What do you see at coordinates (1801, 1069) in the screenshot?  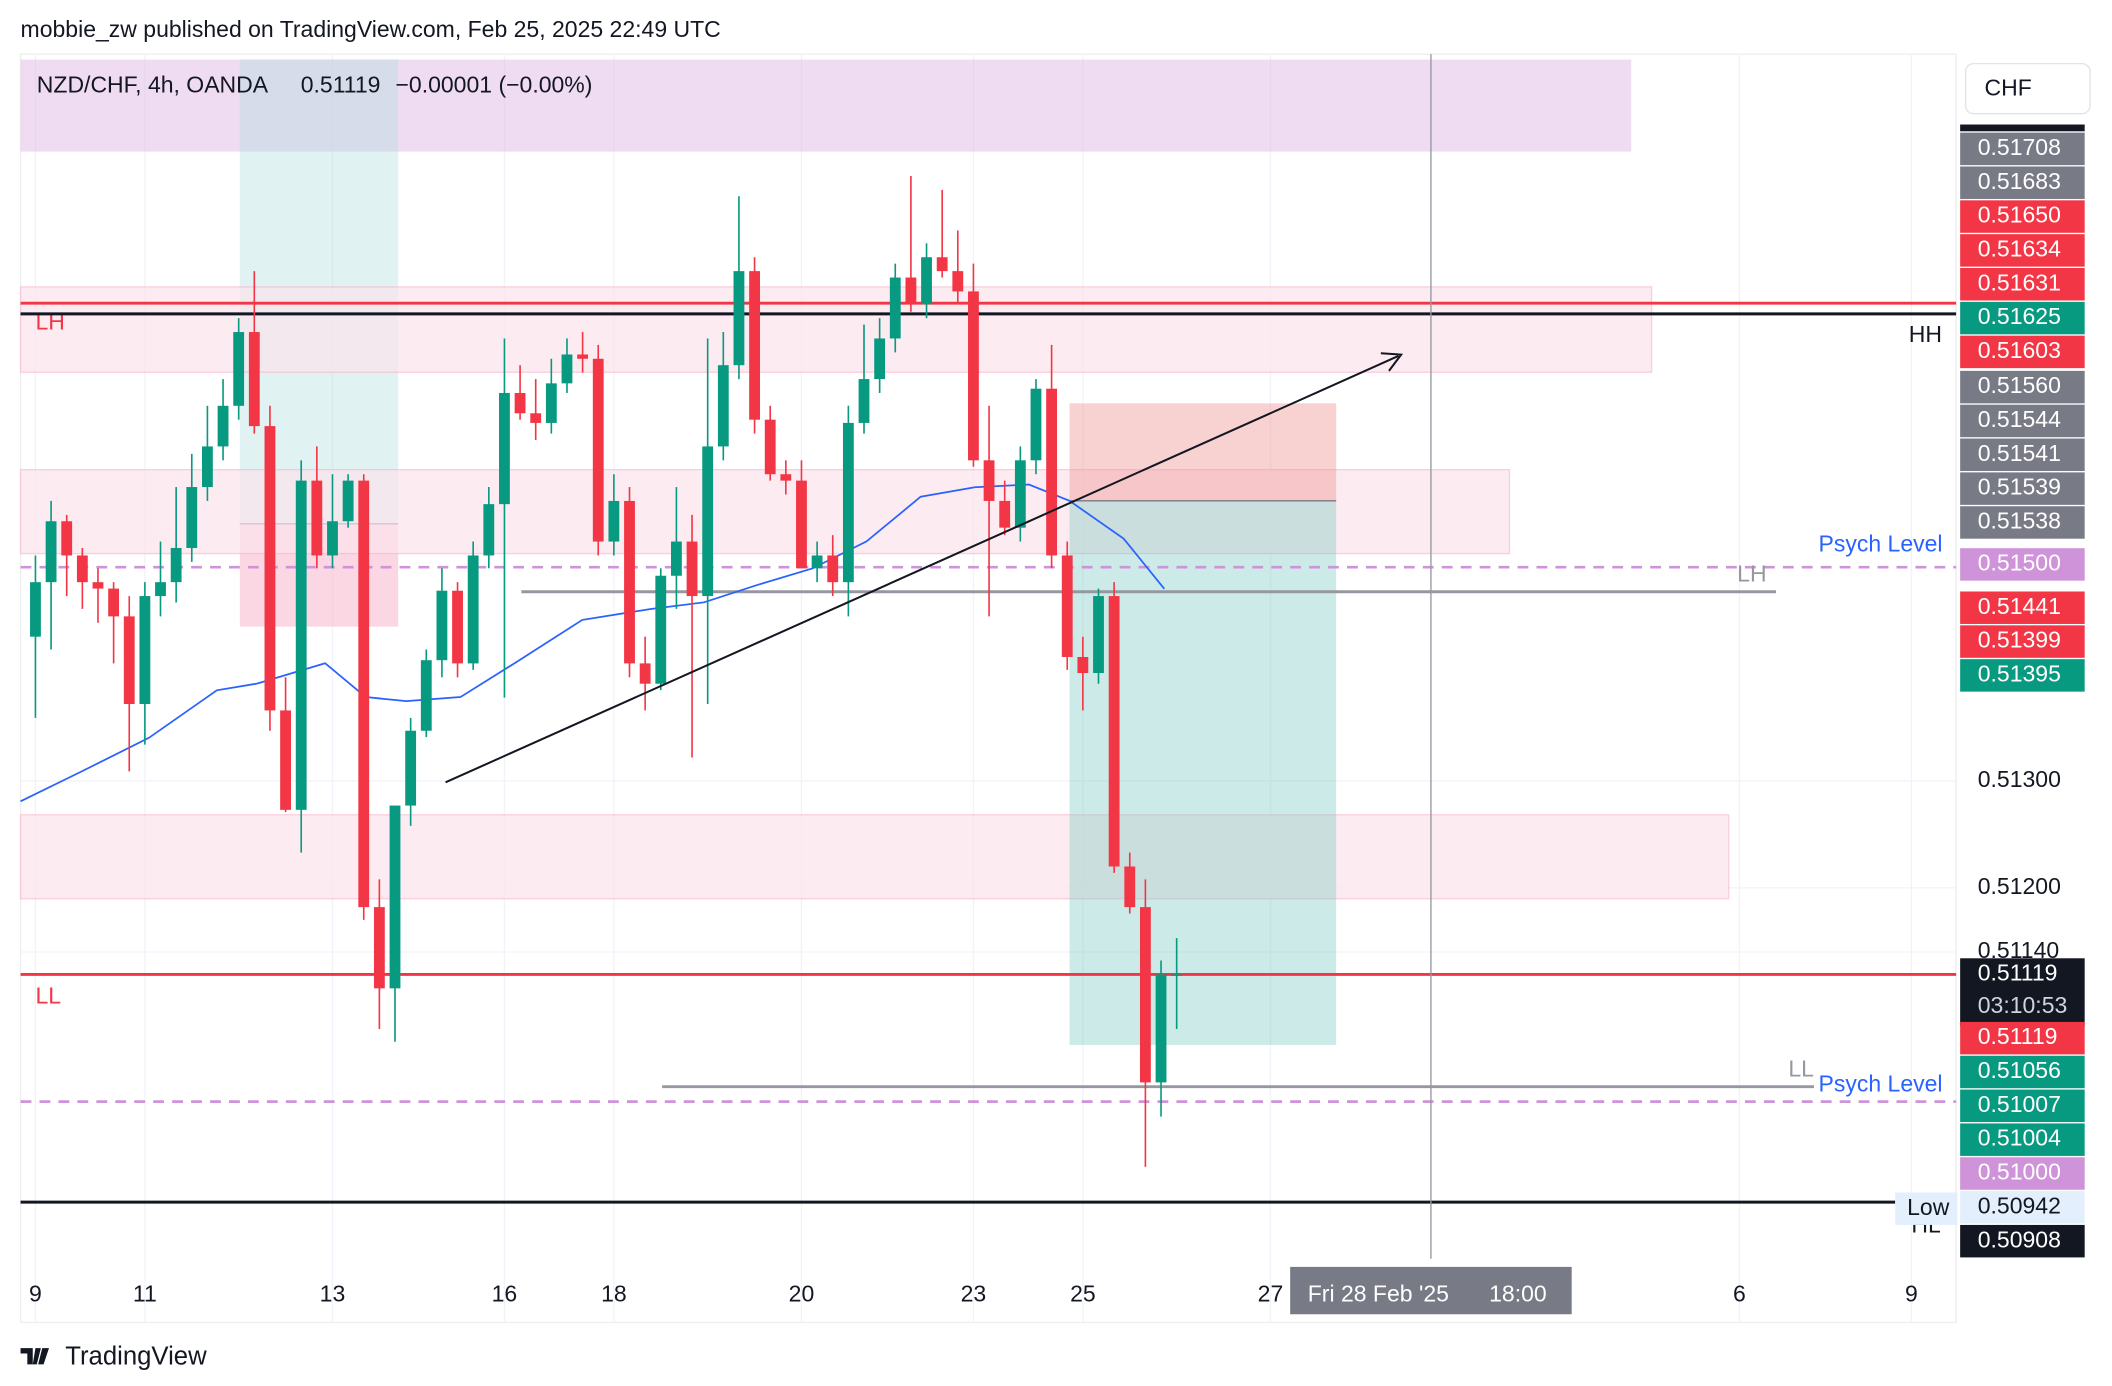 I see `level-label: LL` at bounding box center [1801, 1069].